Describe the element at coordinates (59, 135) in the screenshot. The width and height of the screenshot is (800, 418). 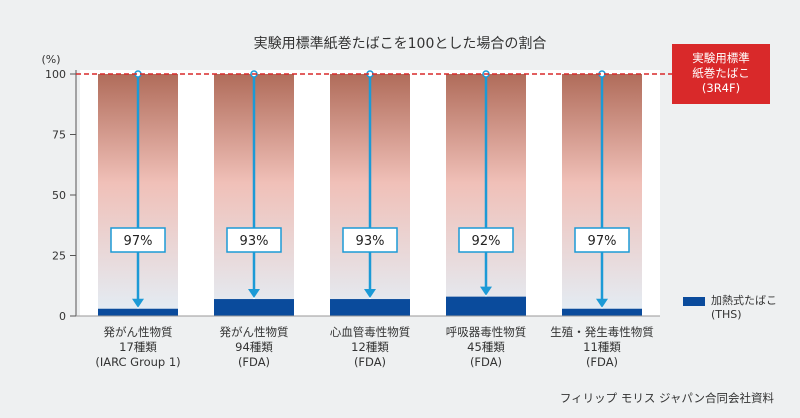
I see `y-tick-label: 75` at that location.